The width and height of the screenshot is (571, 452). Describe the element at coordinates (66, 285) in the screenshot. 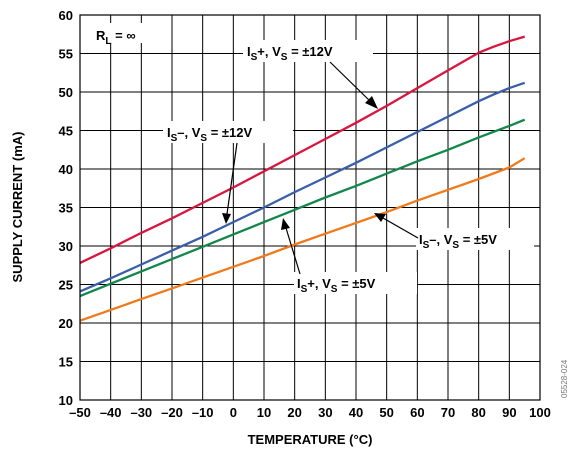

I see `y-tick-label: 25` at that location.